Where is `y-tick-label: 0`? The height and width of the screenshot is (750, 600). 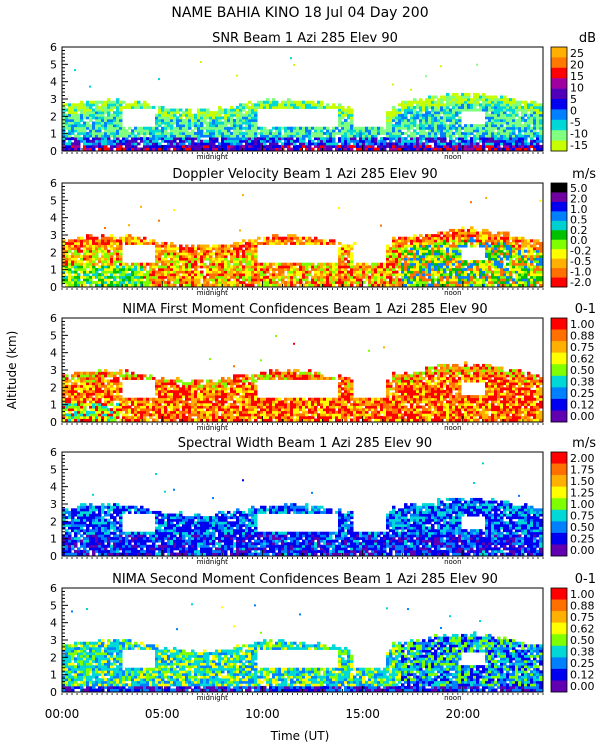
y-tick-label: 0 is located at coordinates (53, 287).